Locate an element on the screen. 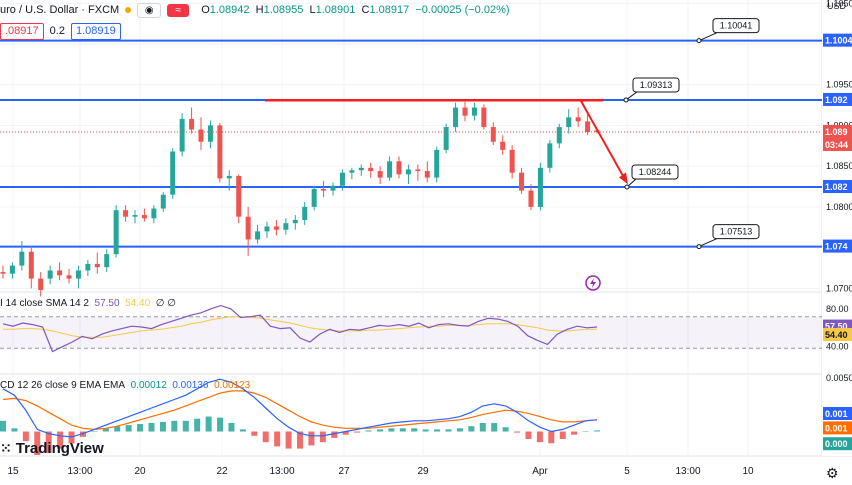  lightning-icon is located at coordinates (593, 283).